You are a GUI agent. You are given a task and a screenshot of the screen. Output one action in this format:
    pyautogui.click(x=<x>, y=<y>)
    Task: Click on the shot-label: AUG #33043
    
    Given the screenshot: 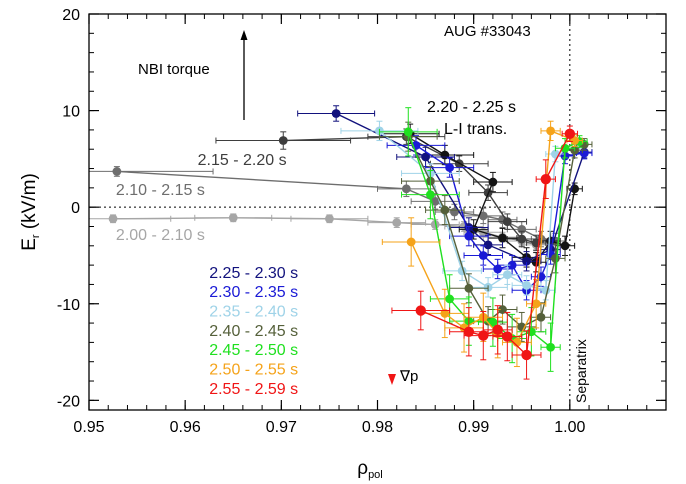 What is the action you would take?
    pyautogui.click(x=487, y=31)
    